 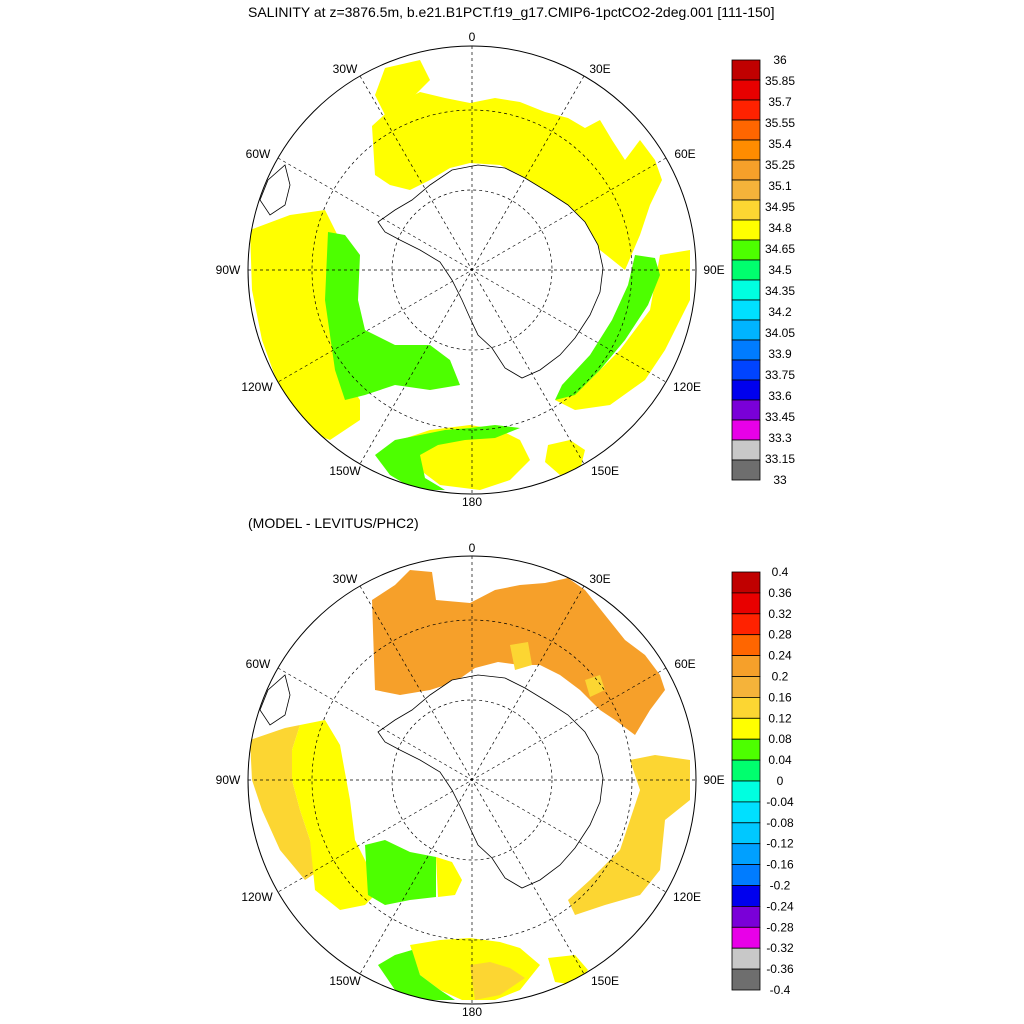 What do you see at coordinates (780, 677) in the screenshot?
I see `colorbar-tick-label: 0.2` at bounding box center [780, 677].